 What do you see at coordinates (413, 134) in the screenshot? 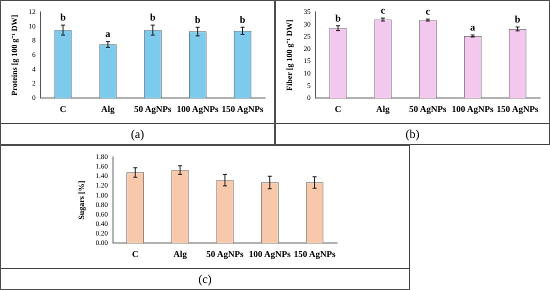
I see `text: (b)` at bounding box center [413, 134].